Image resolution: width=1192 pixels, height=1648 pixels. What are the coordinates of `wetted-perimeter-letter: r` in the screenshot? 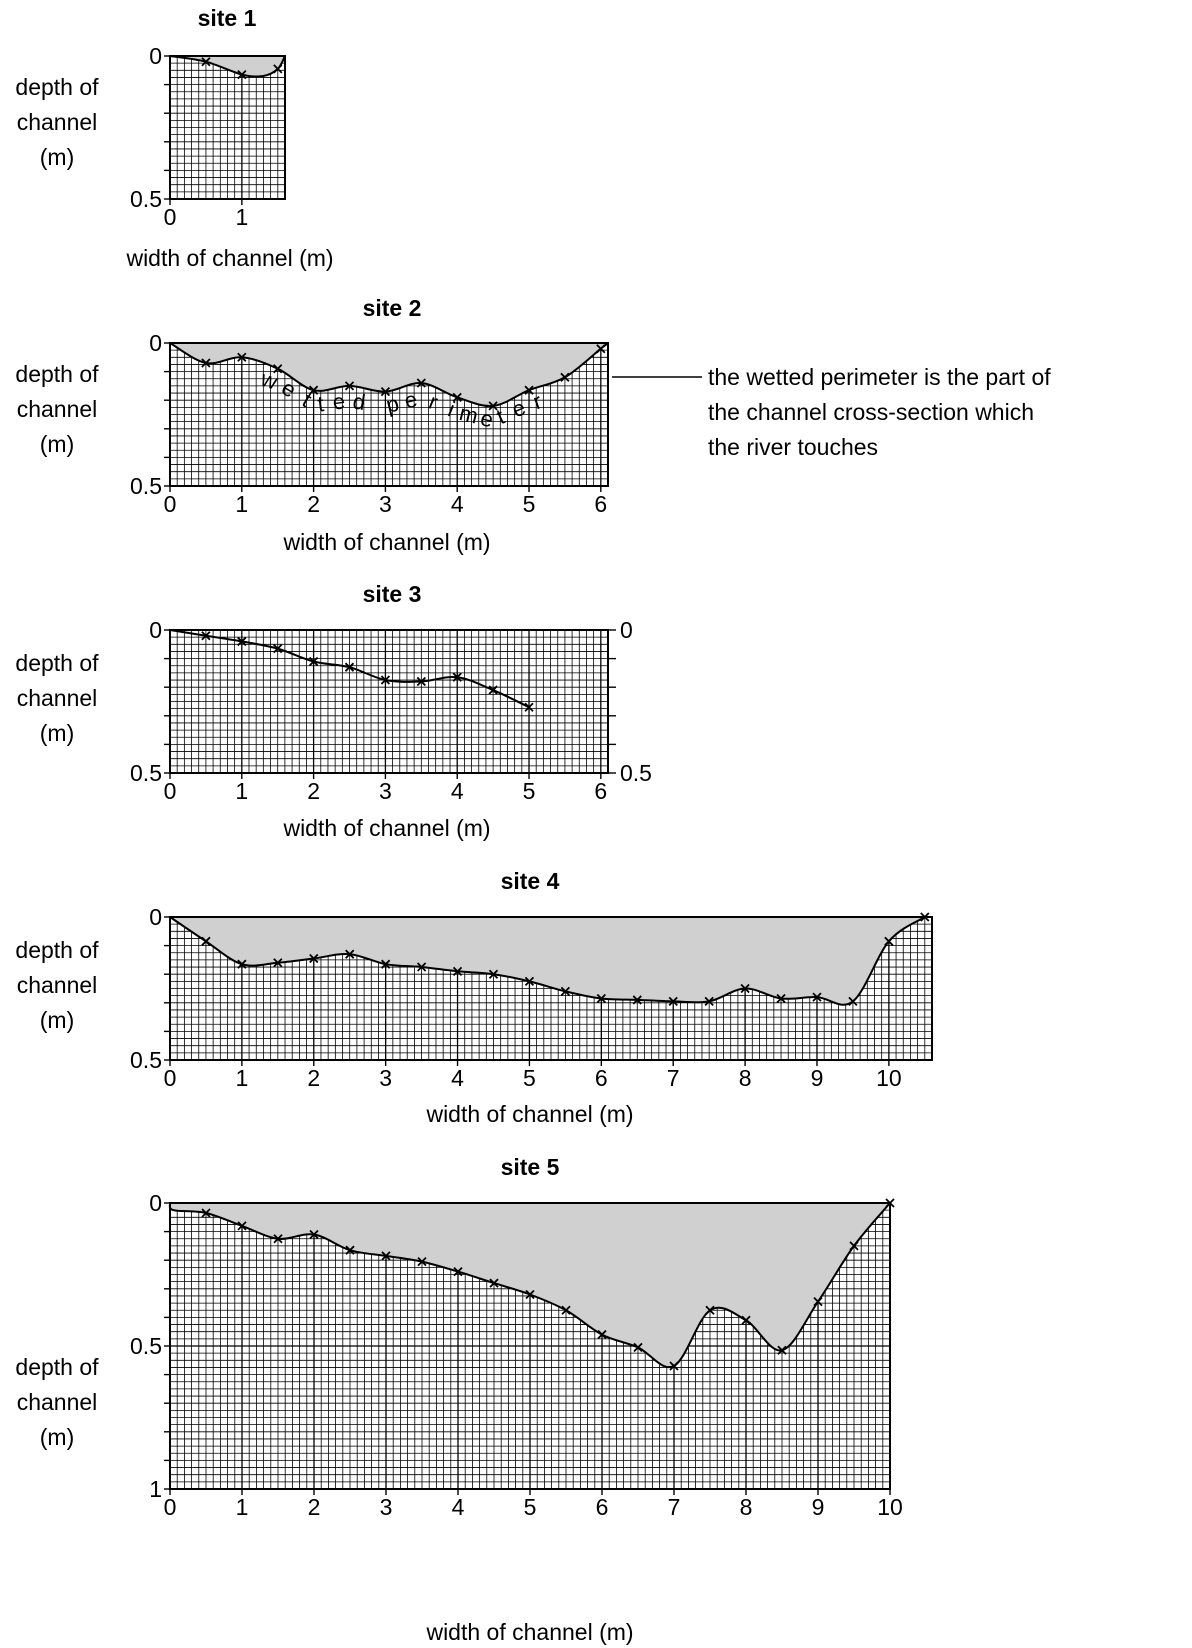 It's located at (537, 401).